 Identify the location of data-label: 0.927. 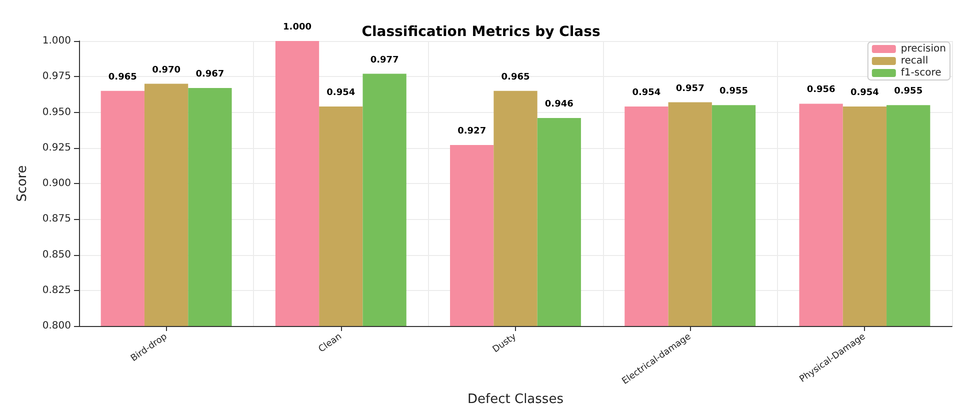
(472, 131).